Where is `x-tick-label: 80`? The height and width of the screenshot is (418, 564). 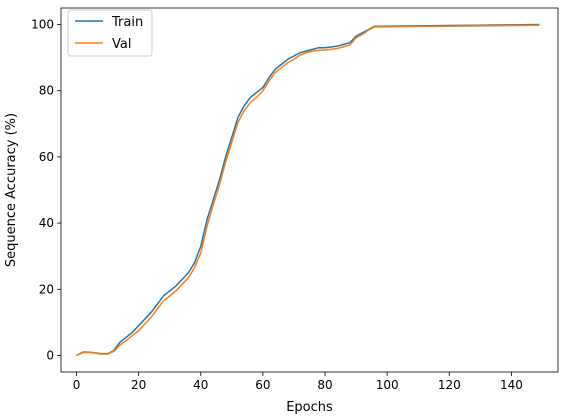
x-tick-label: 80 is located at coordinates (324, 385).